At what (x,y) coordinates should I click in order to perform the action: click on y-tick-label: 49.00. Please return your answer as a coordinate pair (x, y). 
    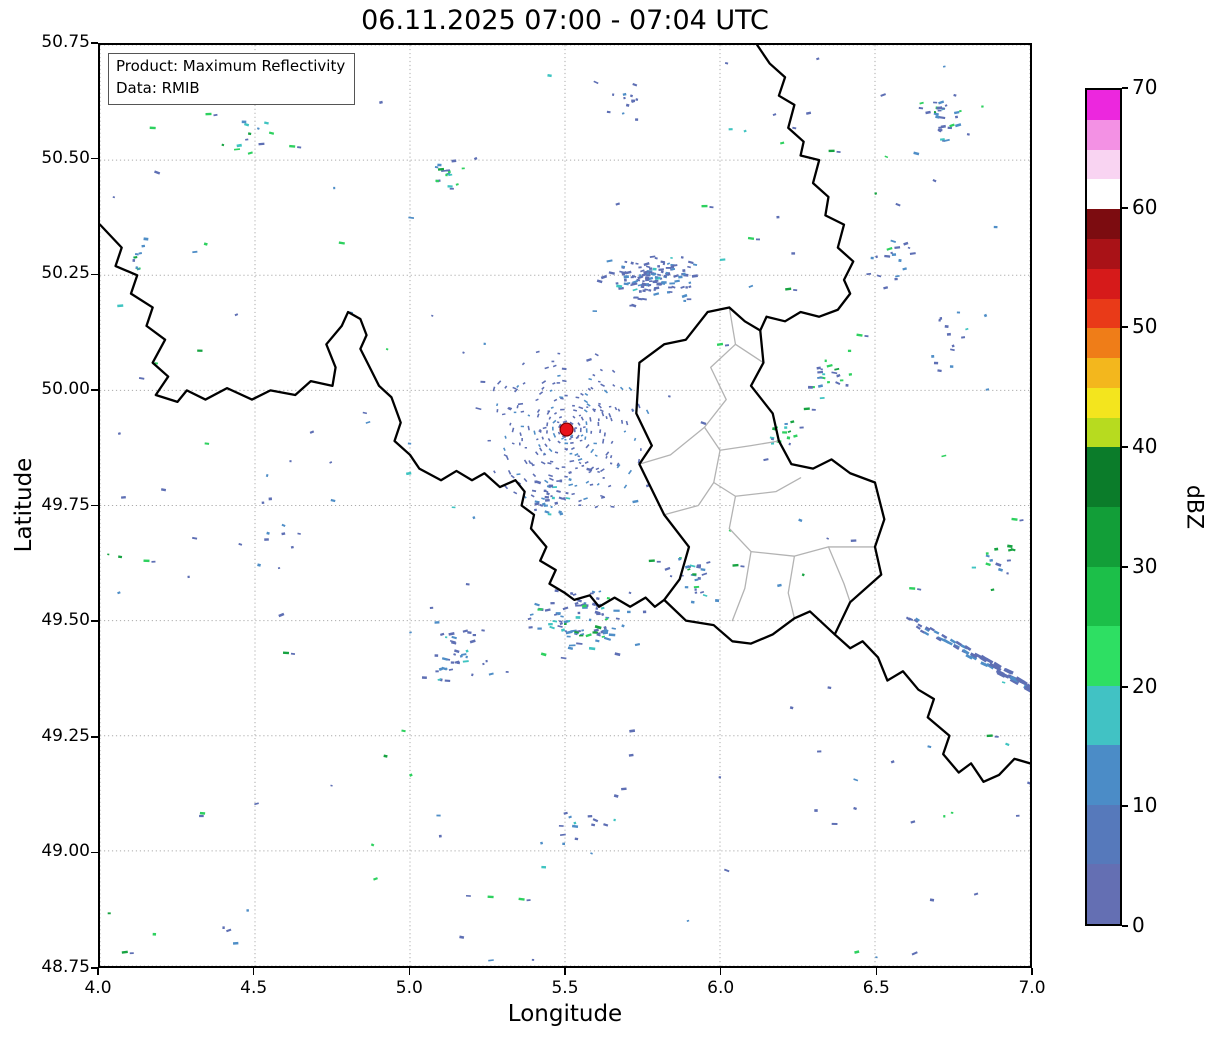
    Looking at the image, I should click on (65, 851).